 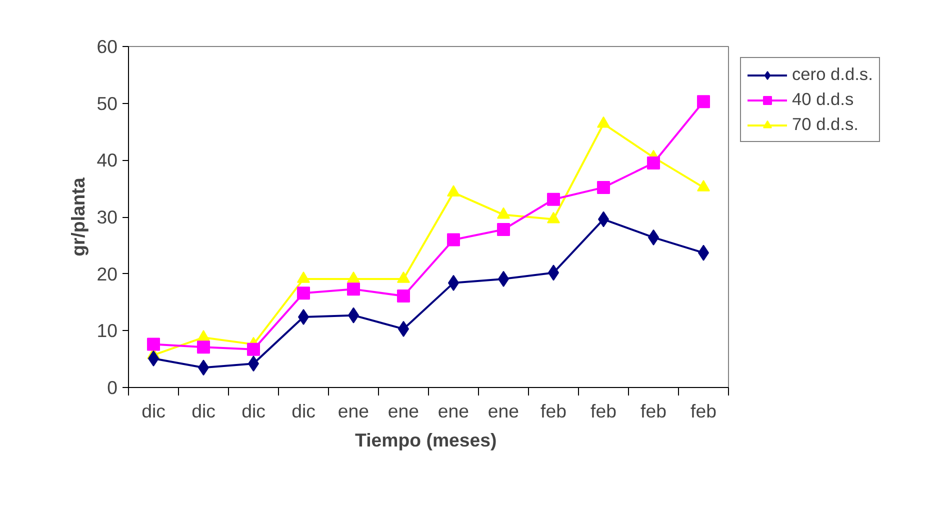 I want to click on legend-label: 70 d.d.s., so click(x=825, y=124).